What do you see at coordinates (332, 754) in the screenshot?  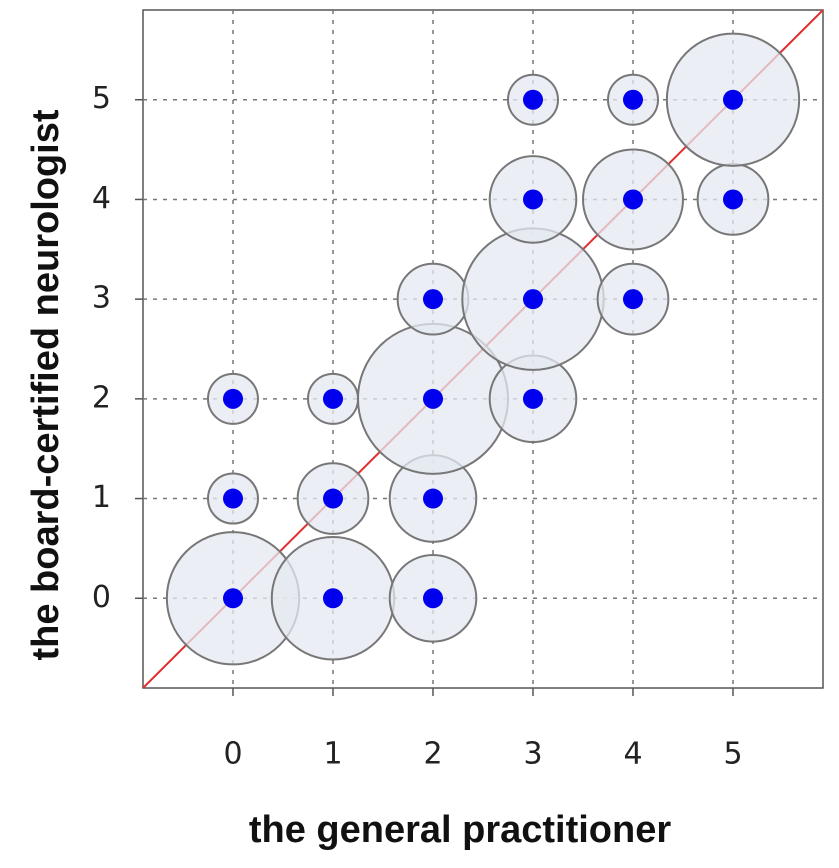 I see `x-tick-label: 1` at bounding box center [332, 754].